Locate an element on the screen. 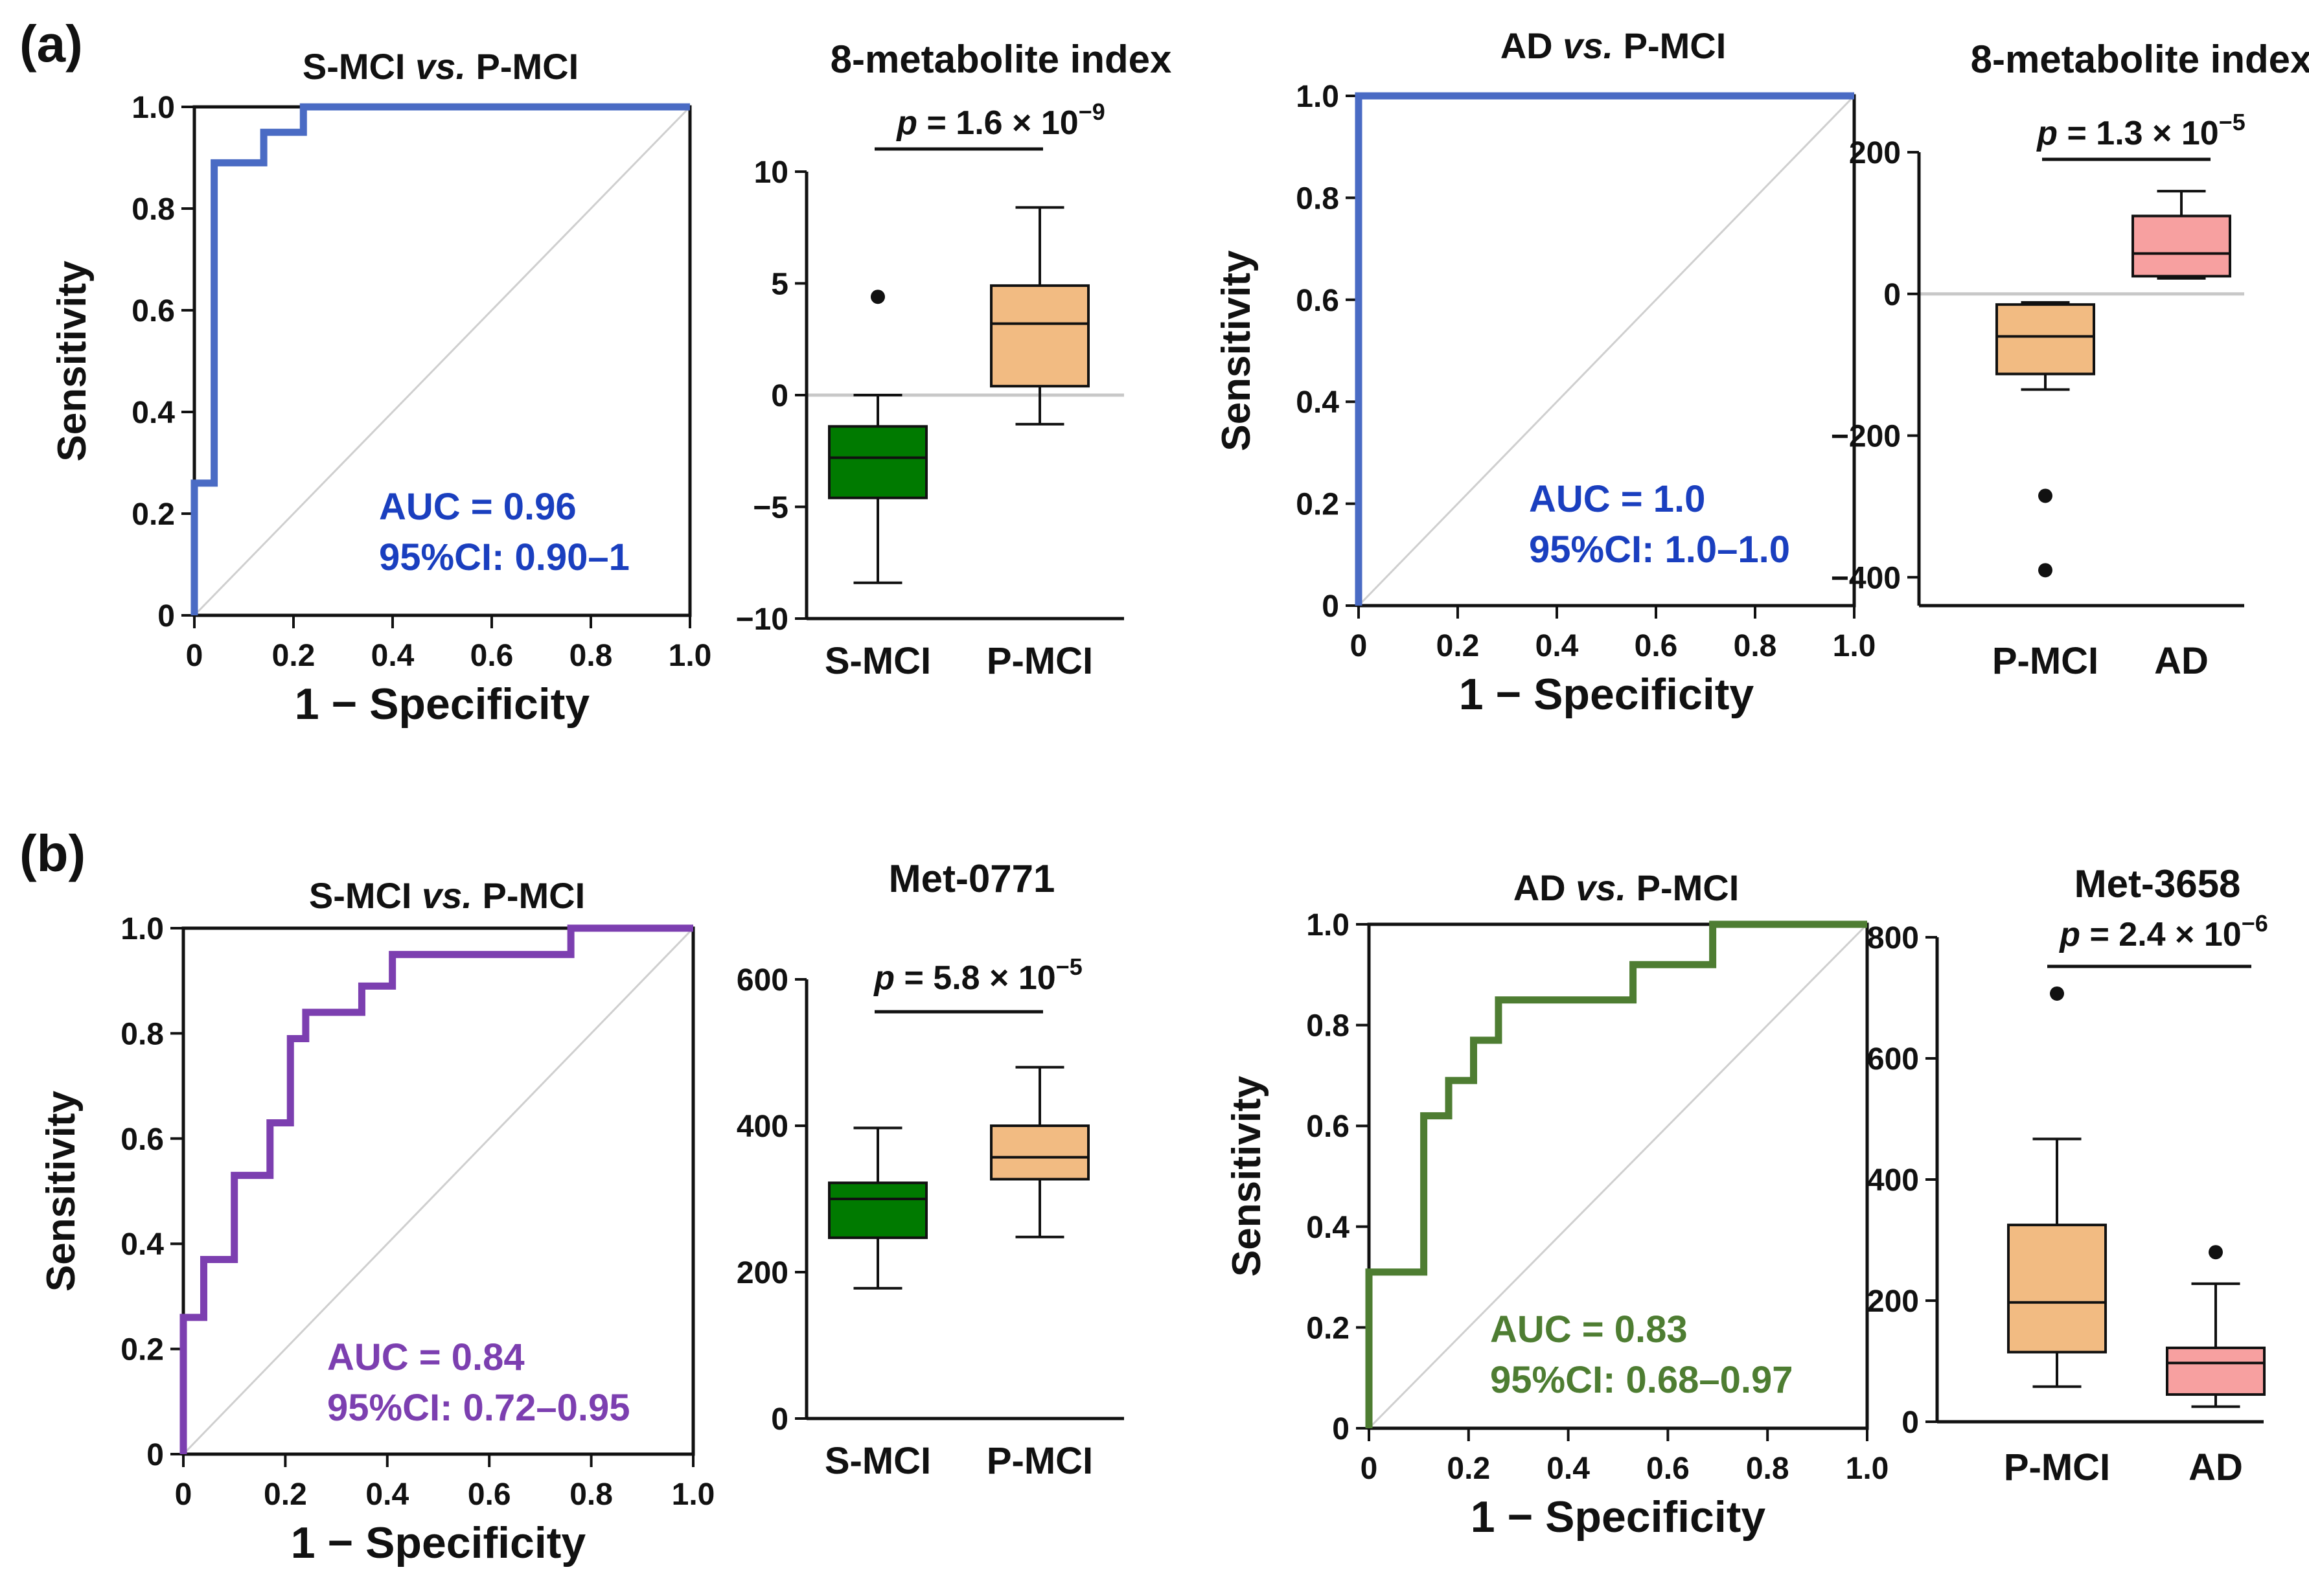  chart-title: Met-0771 is located at coordinates (972, 878).